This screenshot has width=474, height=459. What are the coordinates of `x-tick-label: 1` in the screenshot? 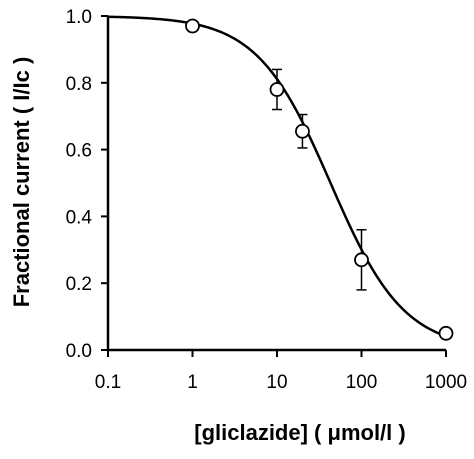 It's located at (192, 382).